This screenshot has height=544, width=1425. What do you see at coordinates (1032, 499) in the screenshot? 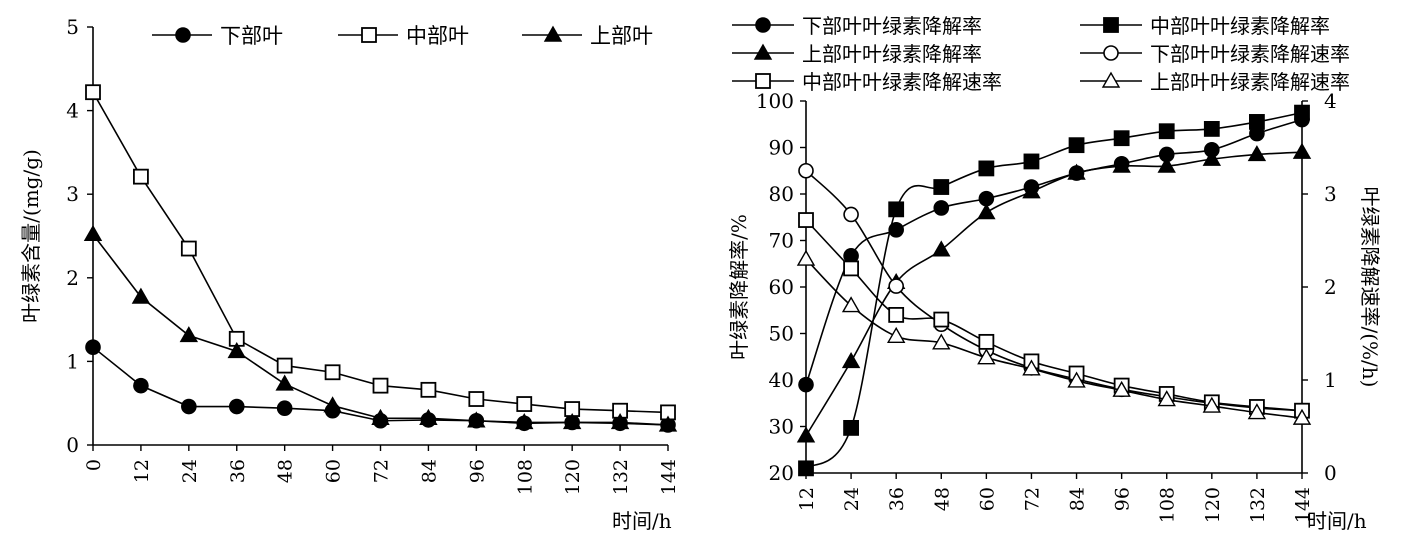
I see `x-tick-label: 72` at bounding box center [1032, 499].